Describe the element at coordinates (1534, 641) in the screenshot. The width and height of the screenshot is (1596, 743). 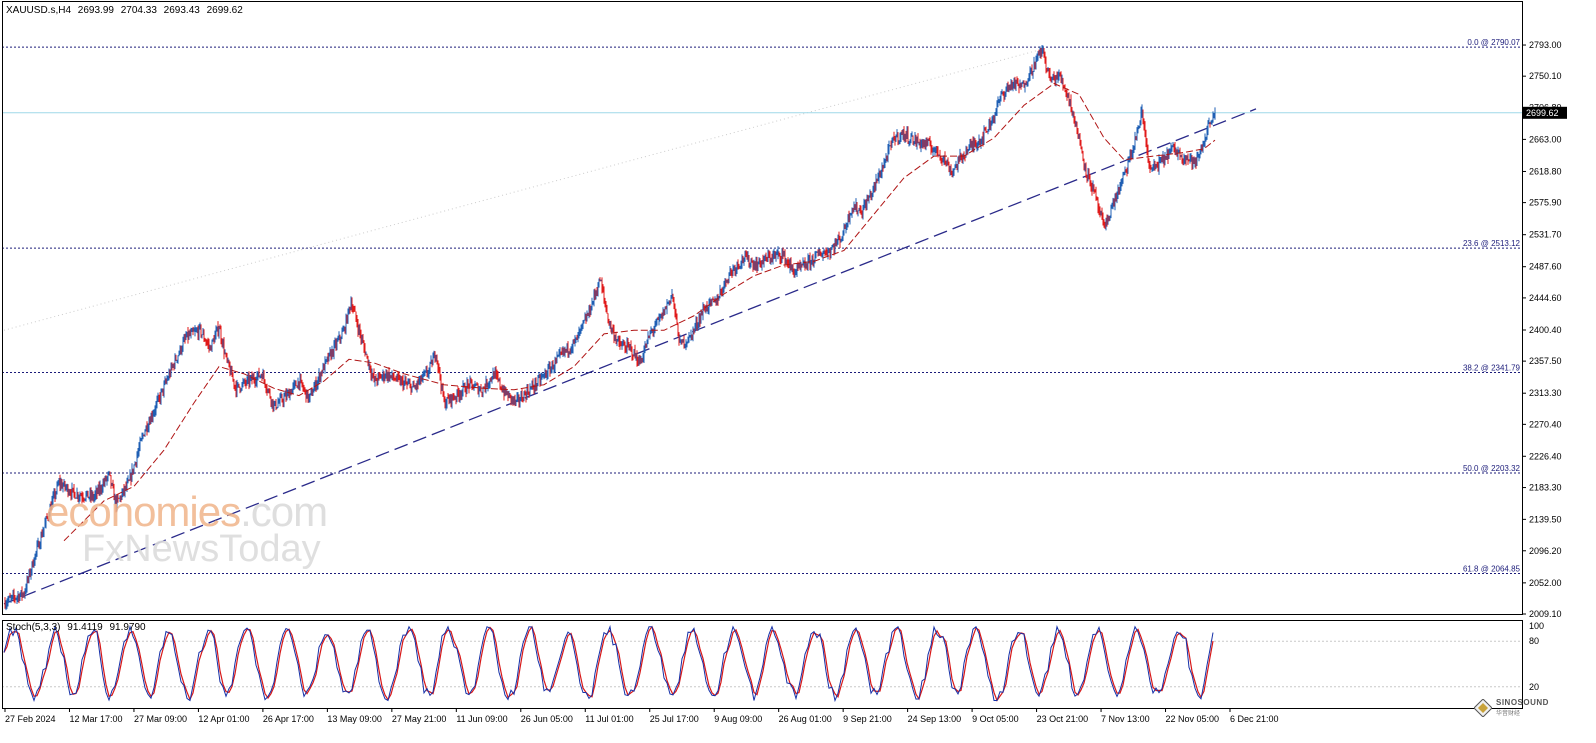
I see `stochastic-axis-label: 80` at that location.